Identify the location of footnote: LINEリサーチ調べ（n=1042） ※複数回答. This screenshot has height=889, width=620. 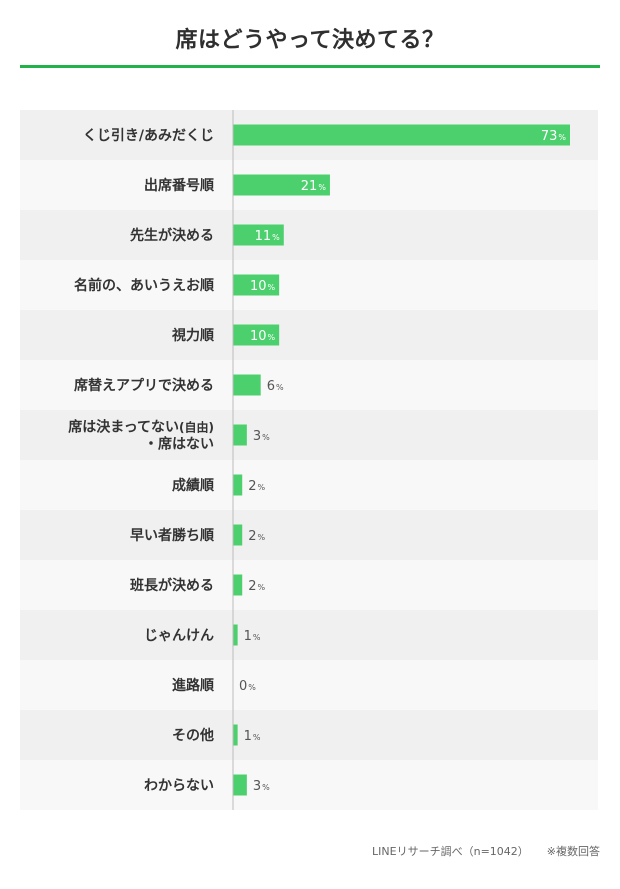
(486, 851).